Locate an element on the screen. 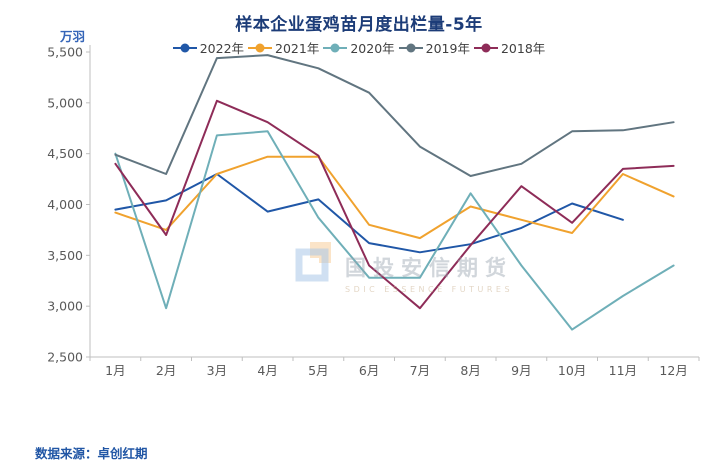 The image size is (718, 470). x-axis-label: 5月 is located at coordinates (318, 370).